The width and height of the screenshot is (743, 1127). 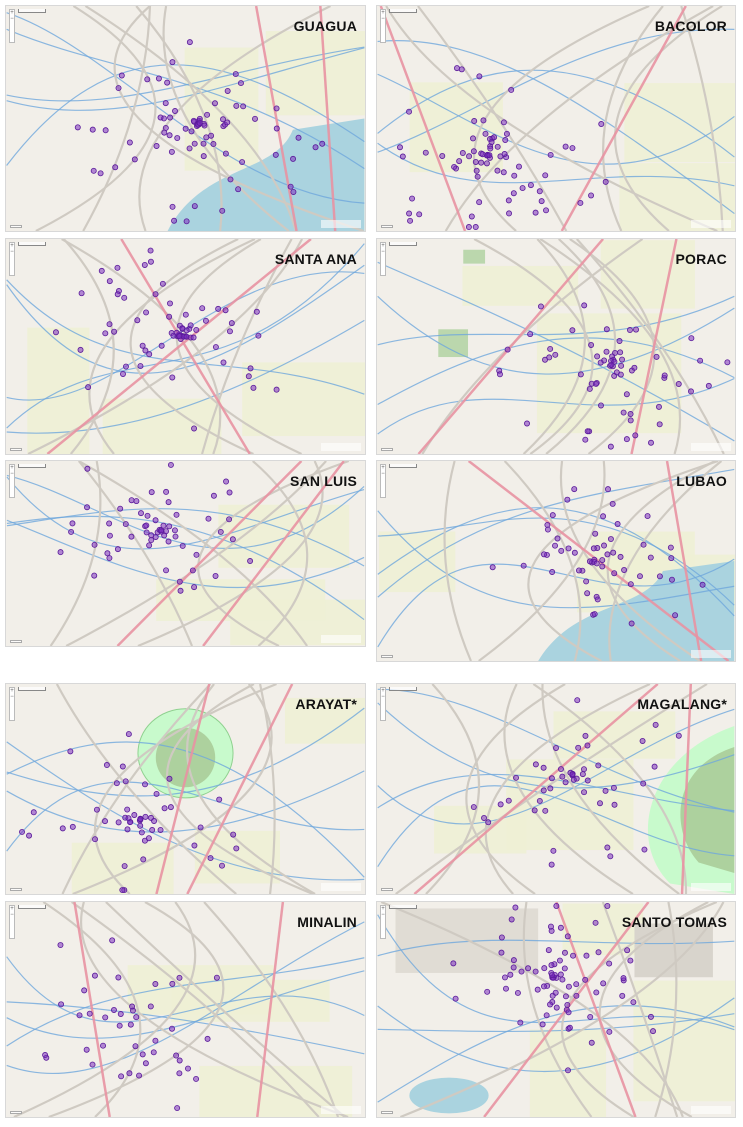 What do you see at coordinates (383, 915) in the screenshot?
I see `zoom-out-icon: −` at bounding box center [383, 915].